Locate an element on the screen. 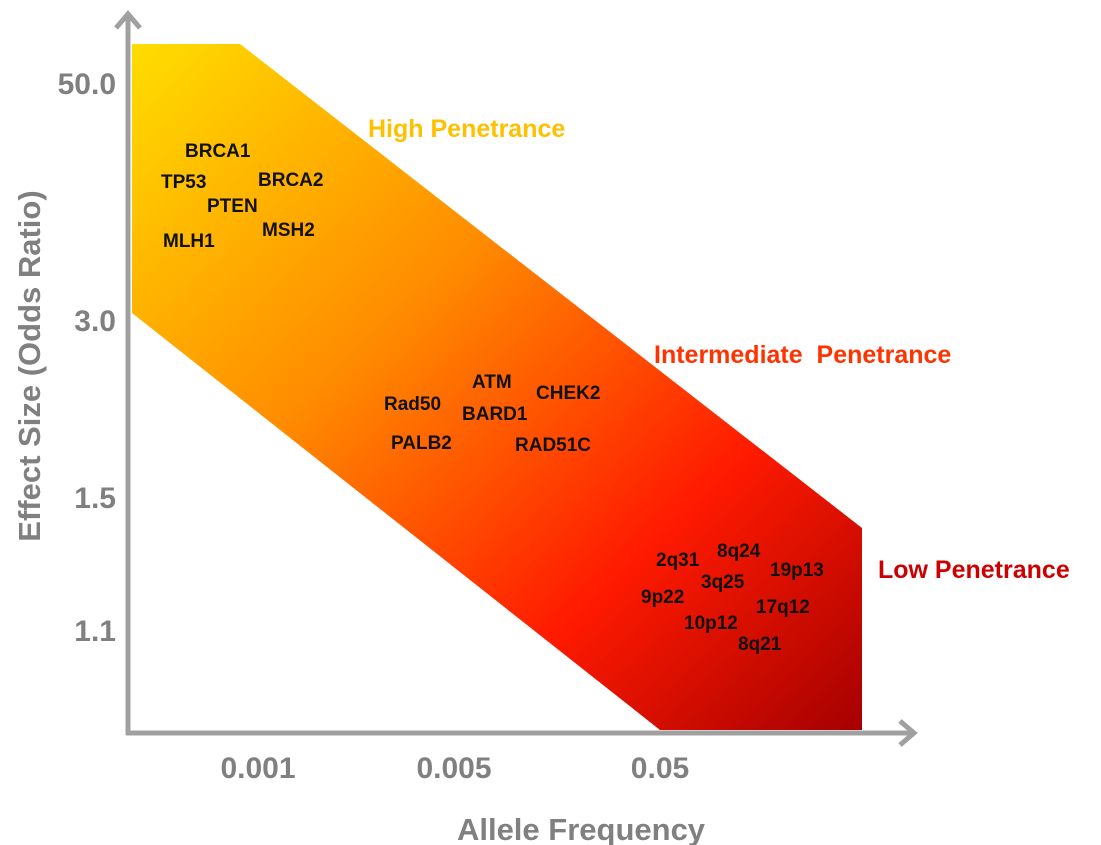 This screenshot has height=845, width=1101. low-penetrance-label: Low Penetrance is located at coordinates (974, 570).